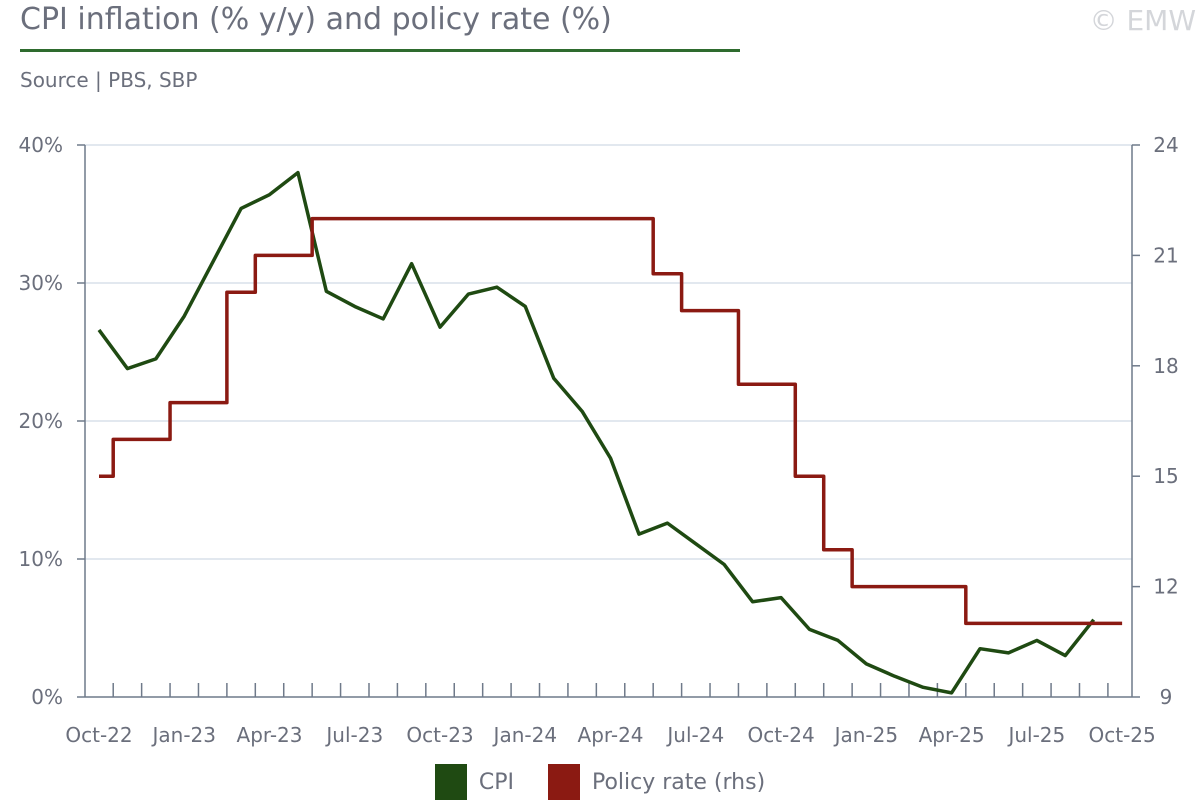 Image resolution: width=1200 pixels, height=800 pixels. Describe the element at coordinates (1121, 735) in the screenshot. I see `x-tick-label: Oct-25` at that location.